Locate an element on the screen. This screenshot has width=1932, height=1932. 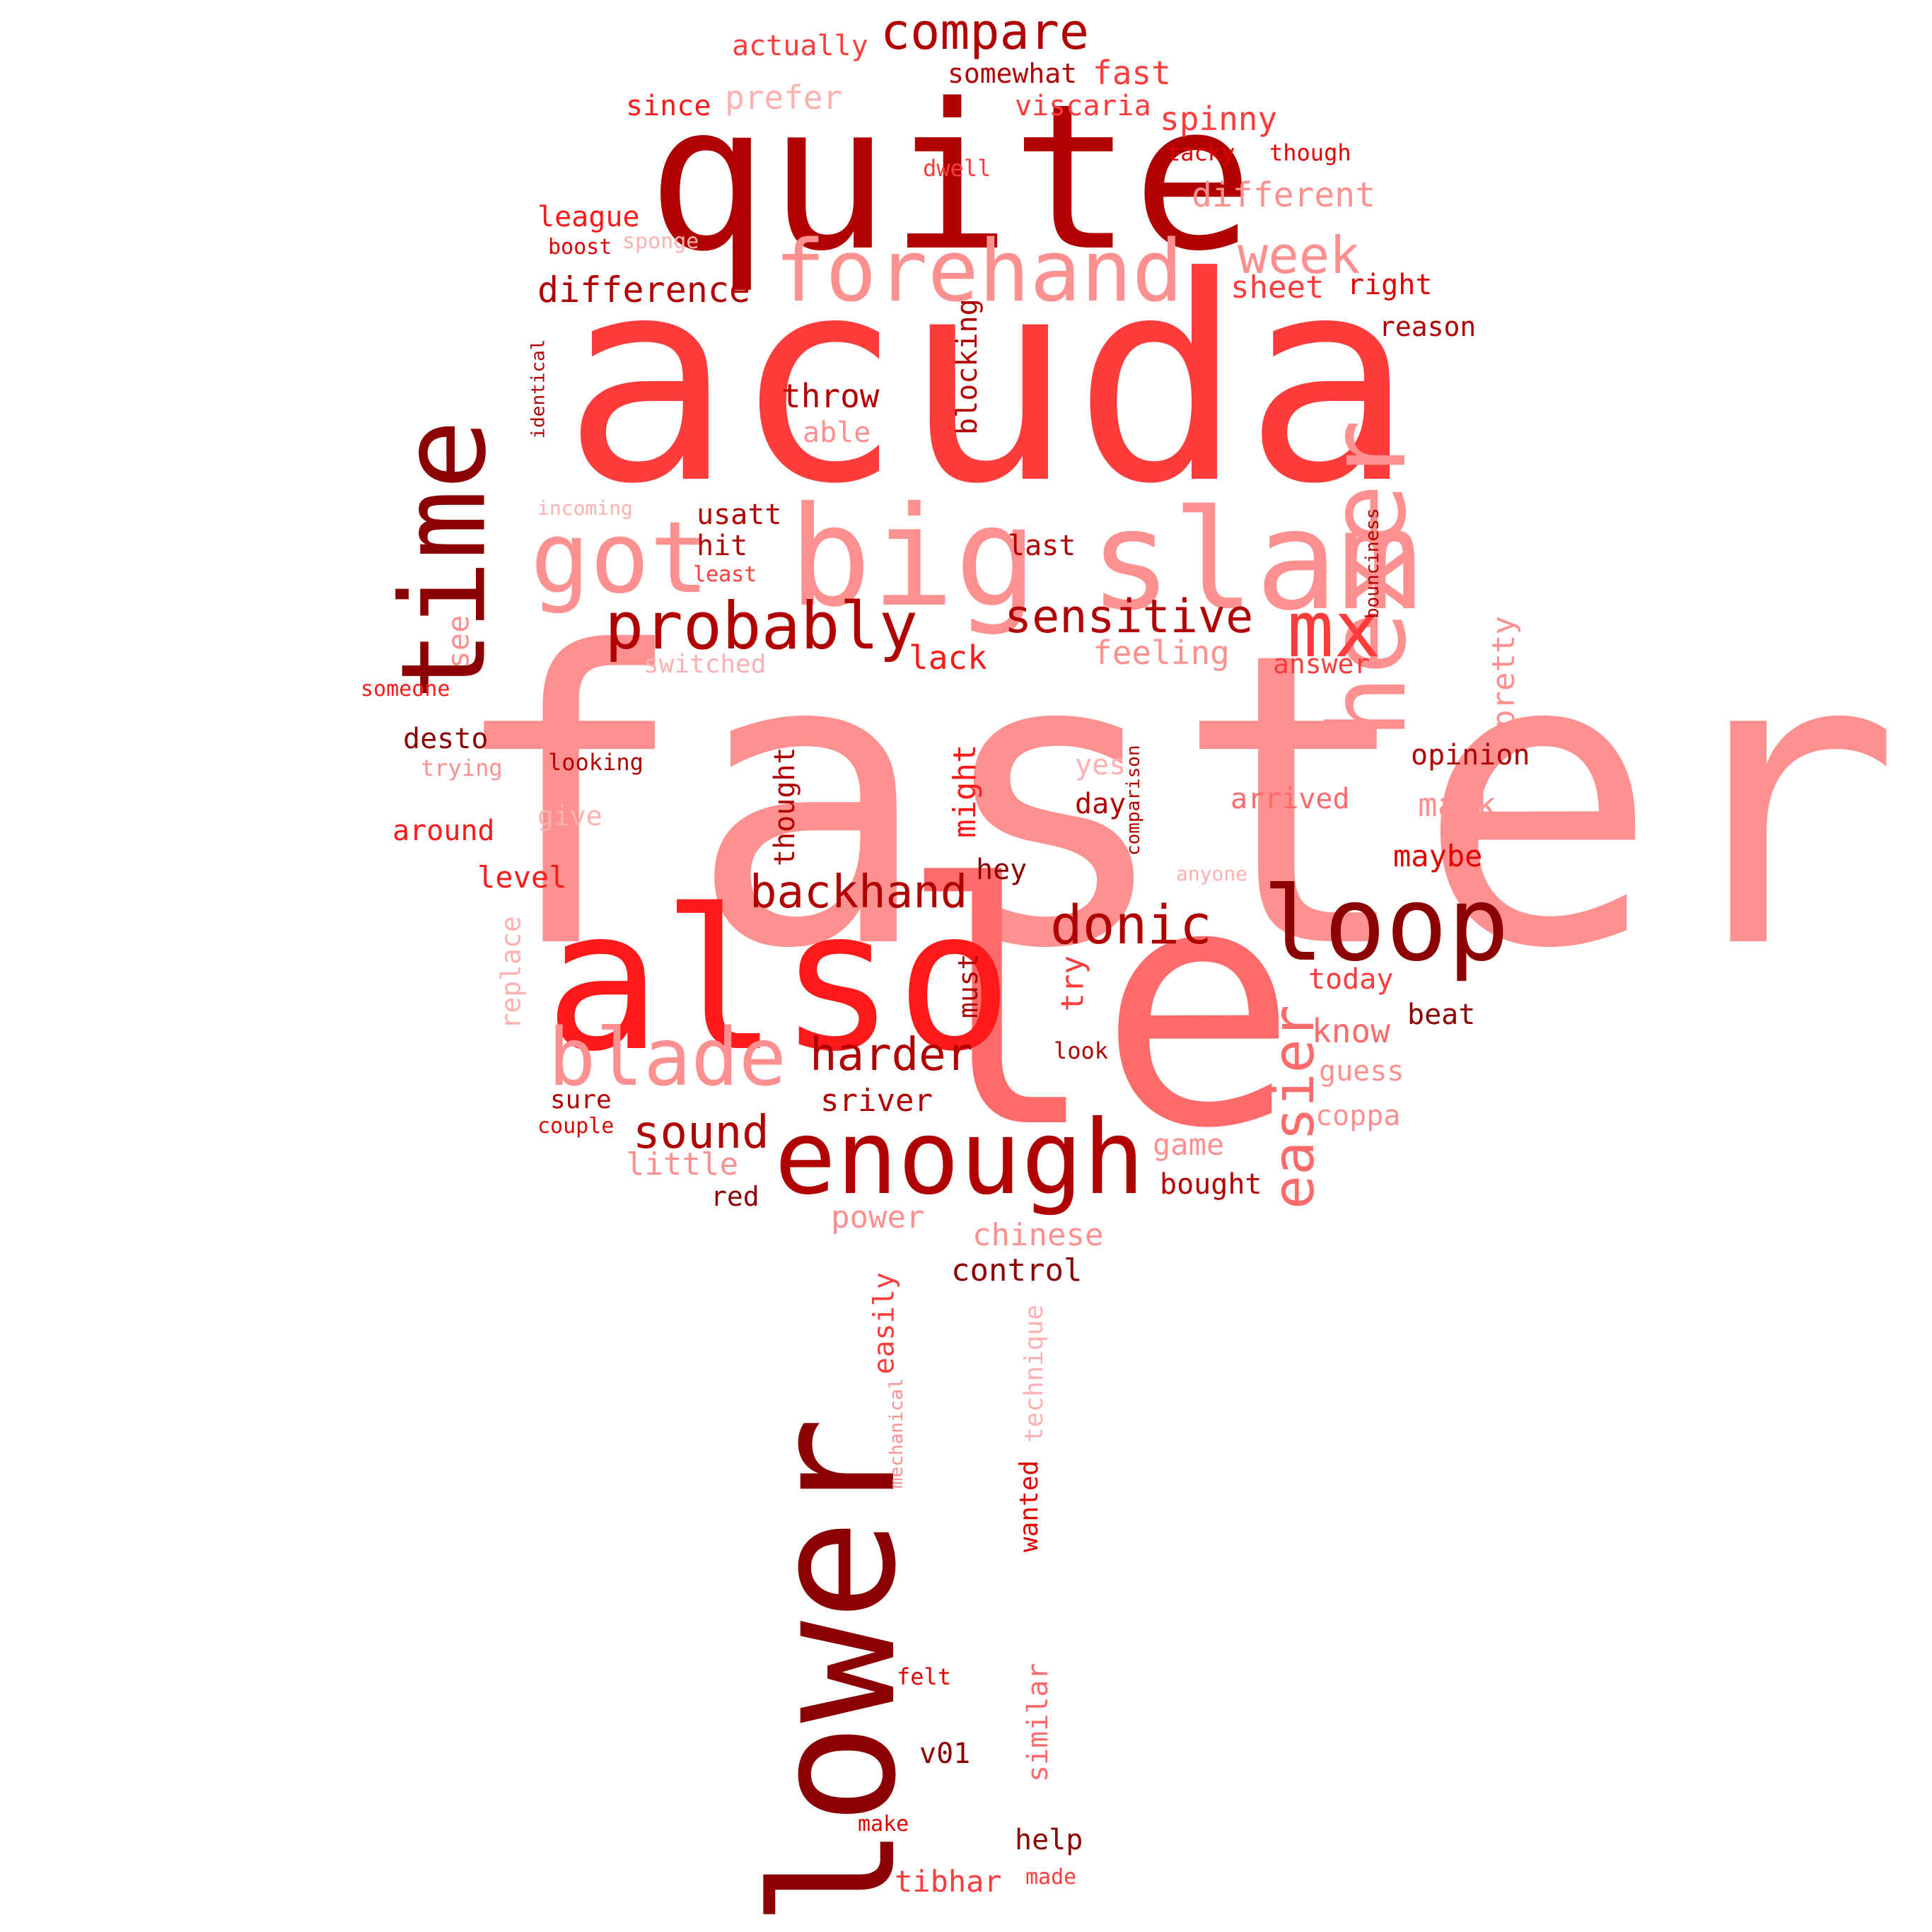
word-mark: mark is located at coordinates (1457, 805).